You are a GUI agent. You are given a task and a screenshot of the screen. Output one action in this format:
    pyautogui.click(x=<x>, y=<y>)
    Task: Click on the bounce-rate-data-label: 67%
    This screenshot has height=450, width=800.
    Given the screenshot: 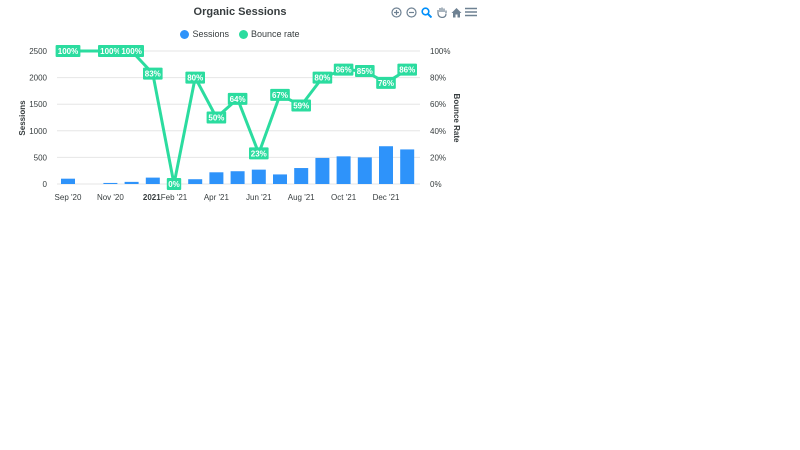 What is the action you would take?
    pyautogui.click(x=280, y=95)
    